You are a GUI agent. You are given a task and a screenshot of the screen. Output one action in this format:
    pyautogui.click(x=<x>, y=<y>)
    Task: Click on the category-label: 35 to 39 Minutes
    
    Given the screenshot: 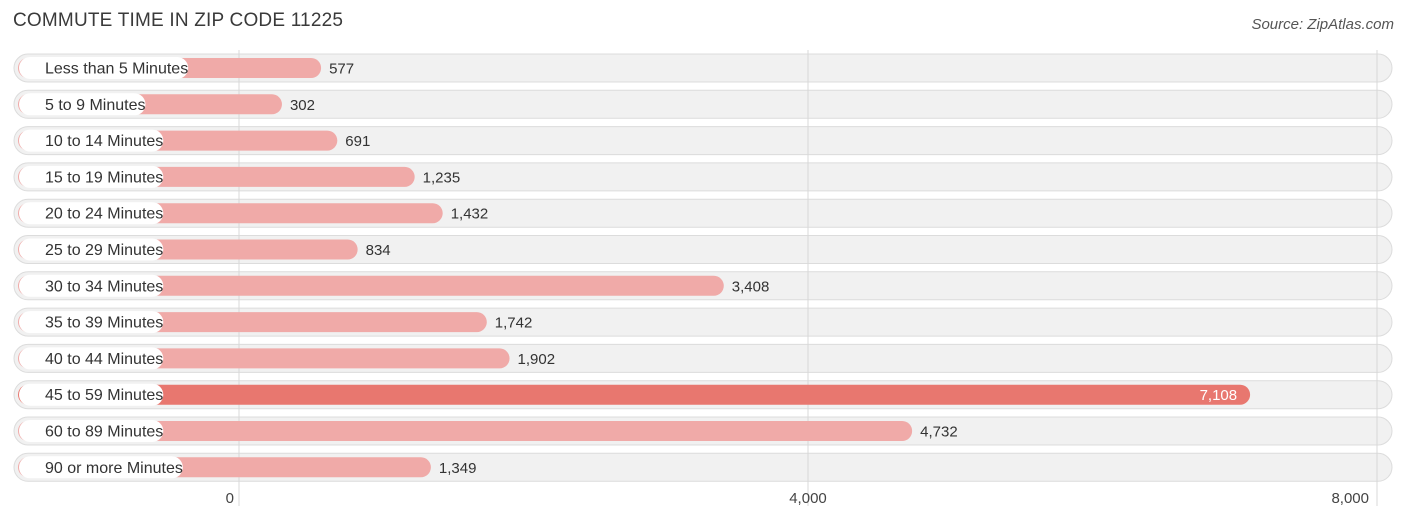 What is the action you would take?
    pyautogui.click(x=104, y=323)
    